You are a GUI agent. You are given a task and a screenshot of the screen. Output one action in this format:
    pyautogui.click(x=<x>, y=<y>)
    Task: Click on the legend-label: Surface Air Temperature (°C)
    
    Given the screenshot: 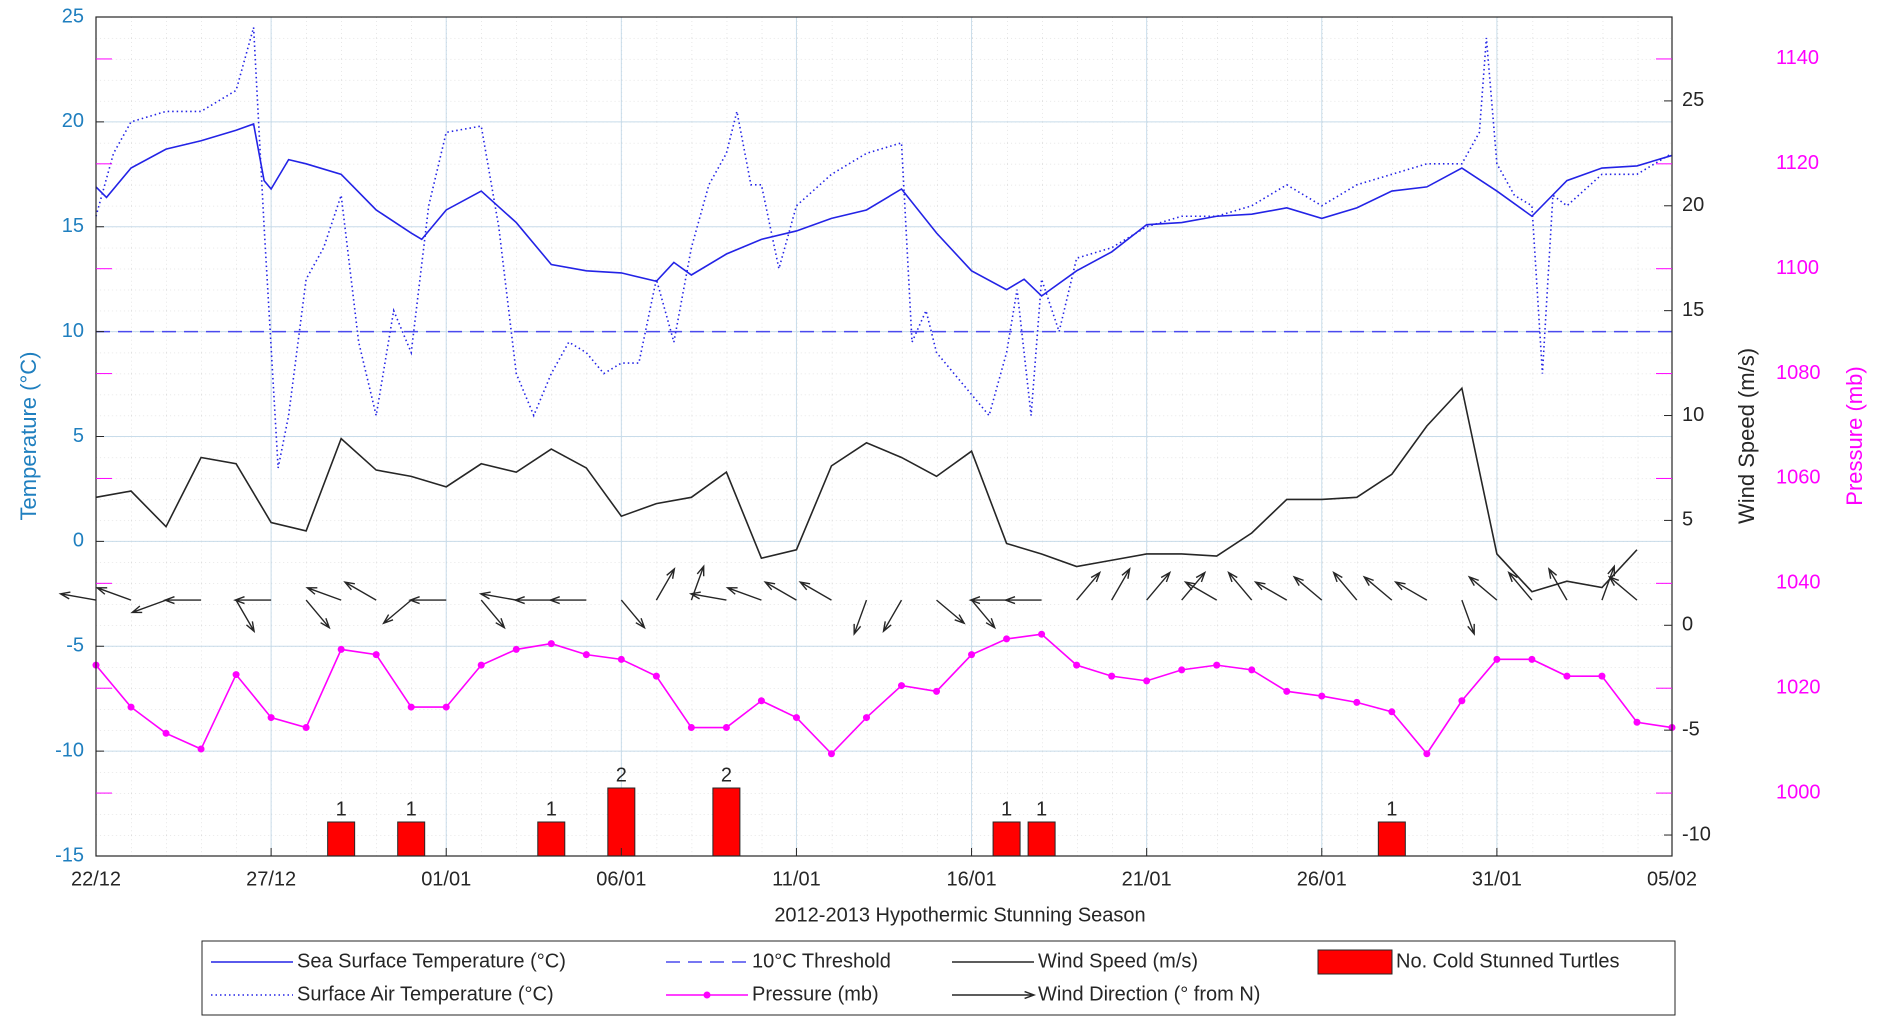 What is the action you would take?
    pyautogui.click(x=425, y=994)
    